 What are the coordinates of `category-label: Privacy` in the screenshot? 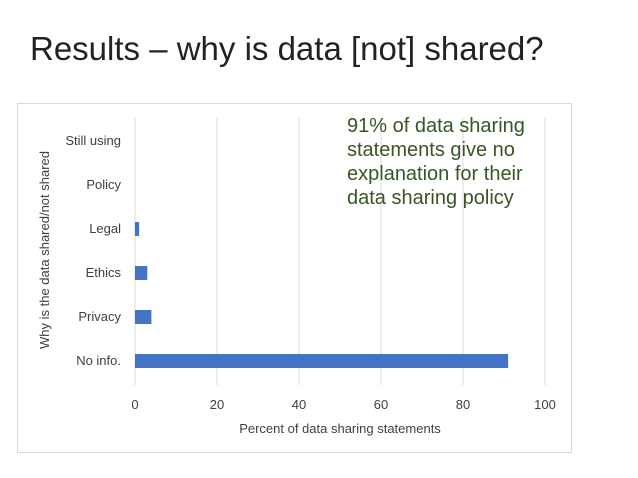 It's located at (99, 316).